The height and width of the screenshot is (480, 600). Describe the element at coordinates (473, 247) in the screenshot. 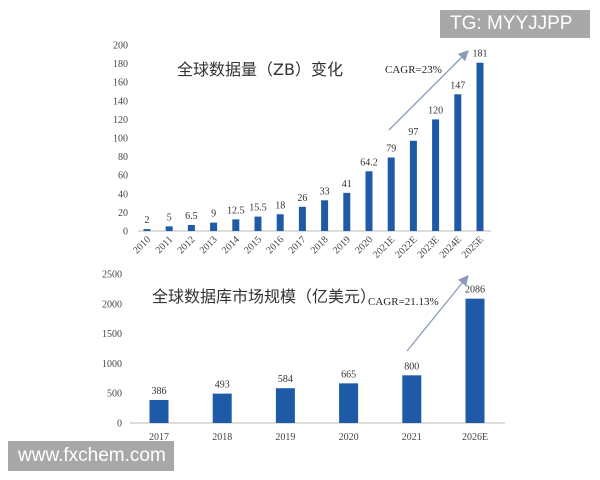

I see `x-tick-label: 2025E` at that location.